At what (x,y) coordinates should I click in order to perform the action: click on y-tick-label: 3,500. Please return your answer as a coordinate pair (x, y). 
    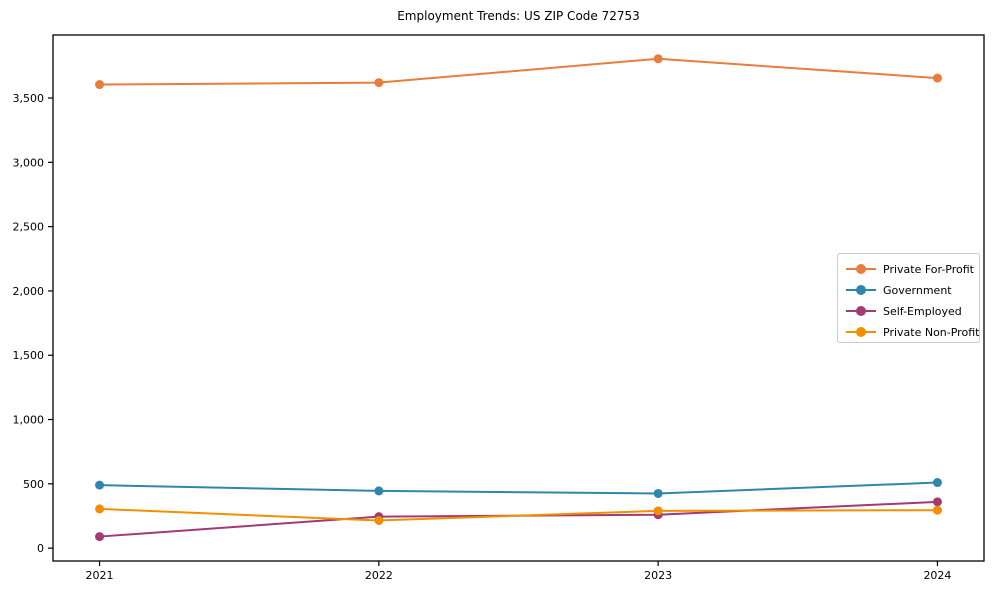
    Looking at the image, I should click on (29, 98).